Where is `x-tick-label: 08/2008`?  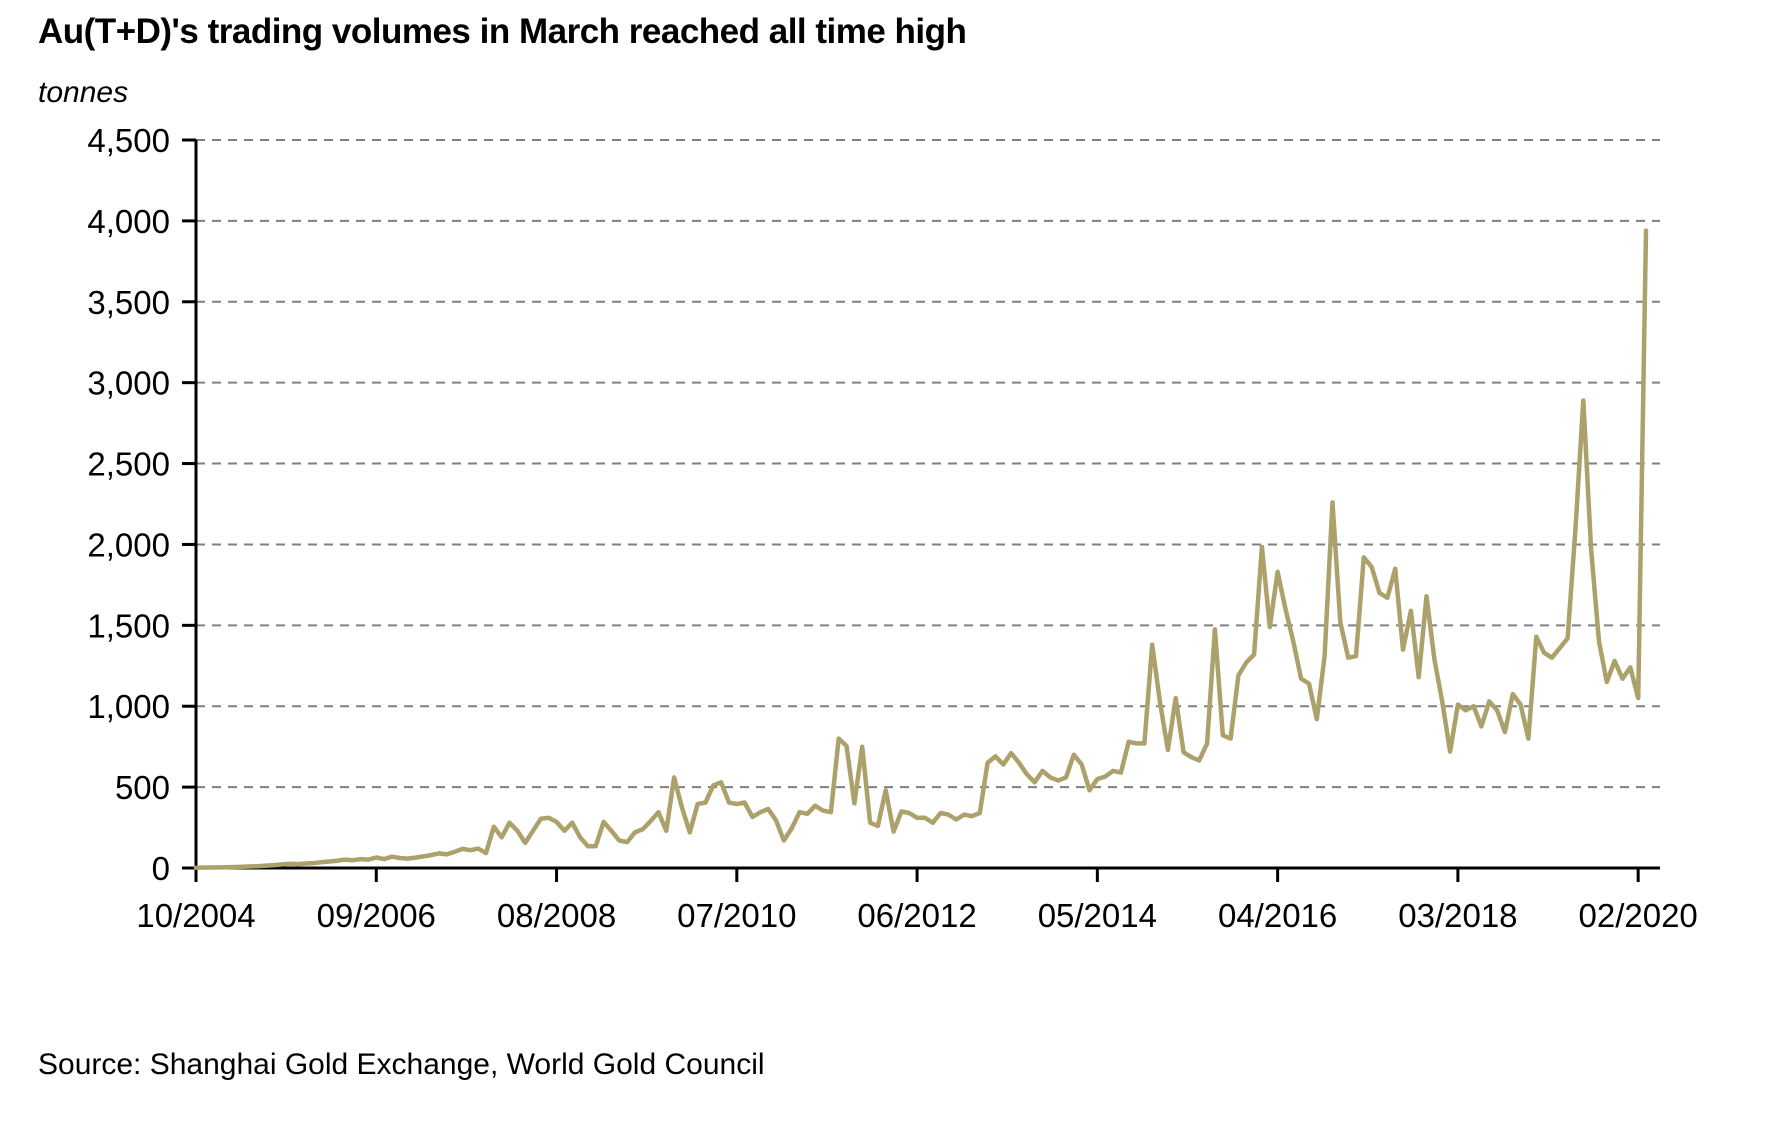 x-tick-label: 08/2008 is located at coordinates (556, 915).